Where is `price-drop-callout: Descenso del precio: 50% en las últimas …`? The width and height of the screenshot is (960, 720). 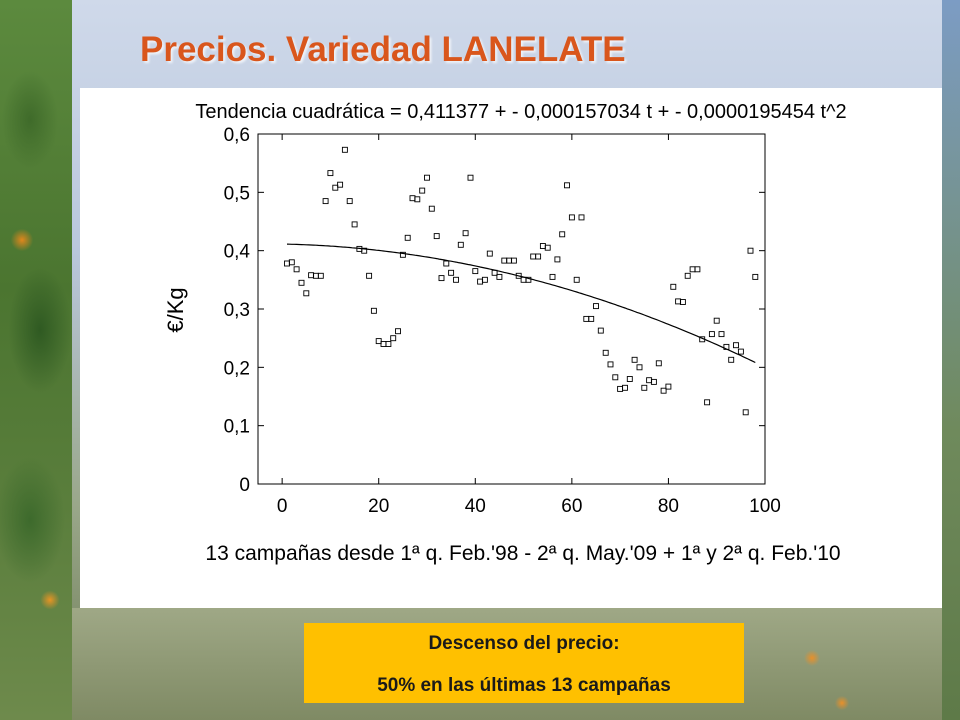
price-drop-callout: Descenso del precio: 50% en las últimas … is located at coordinates (524, 663).